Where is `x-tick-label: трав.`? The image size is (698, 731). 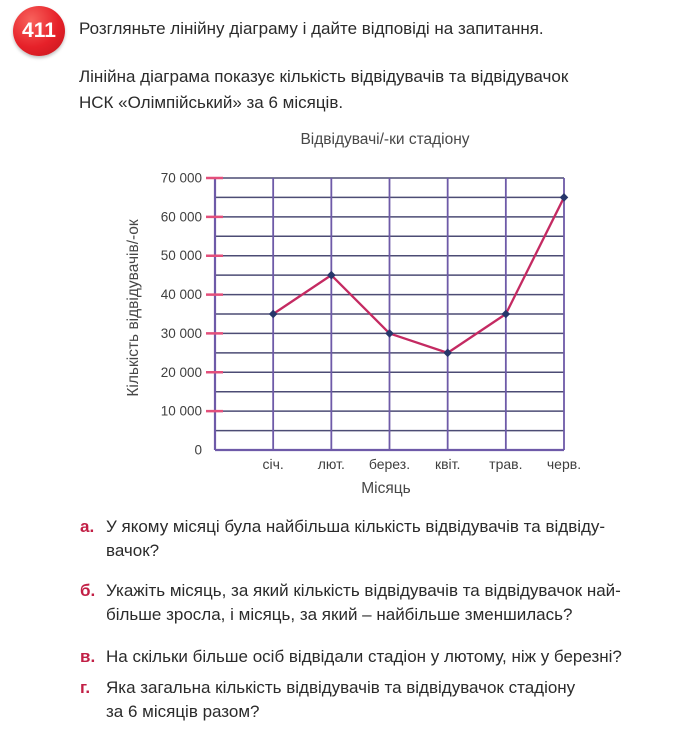 x-tick-label: трав. is located at coordinates (505, 464).